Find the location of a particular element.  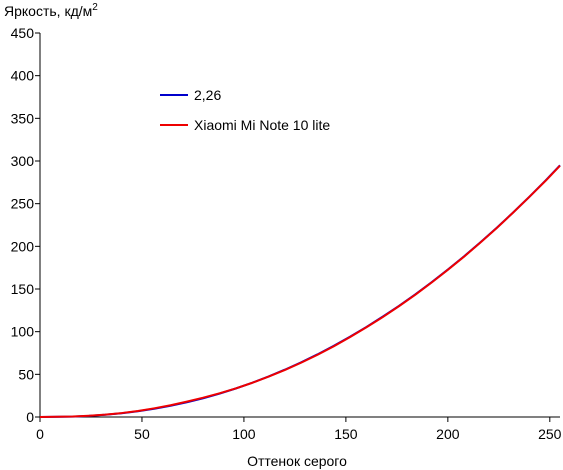

x-tick-label: 200 is located at coordinates (448, 434).